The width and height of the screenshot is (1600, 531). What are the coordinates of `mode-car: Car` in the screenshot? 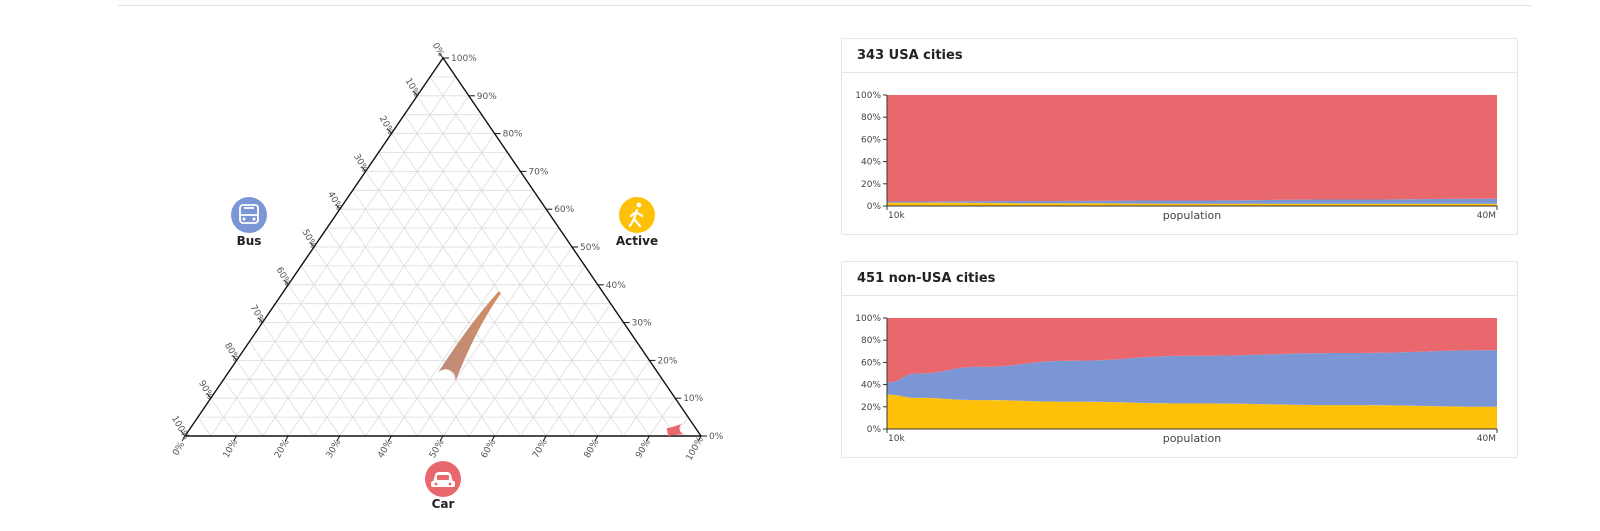 It's located at (443, 486).